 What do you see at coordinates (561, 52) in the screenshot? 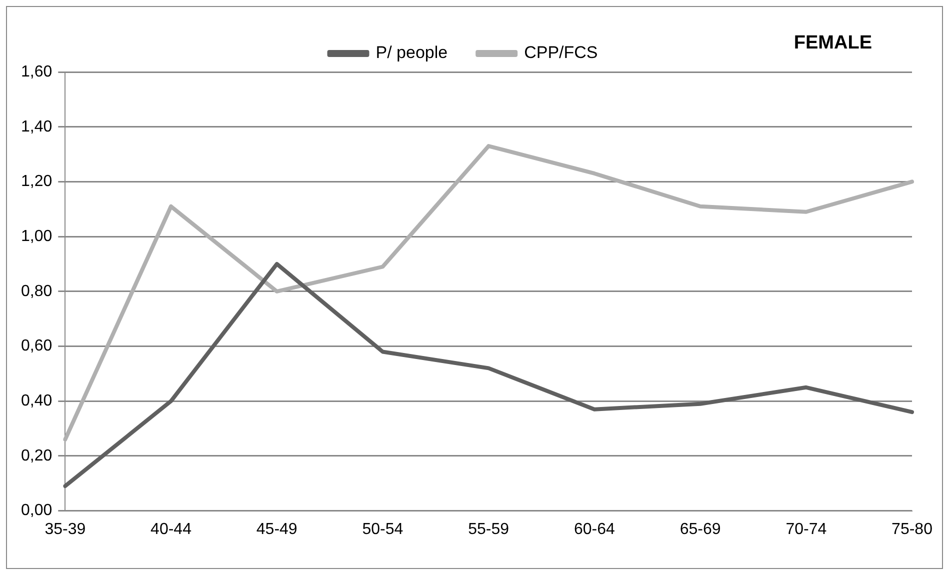
I see `legend-label: CPP/FCS` at bounding box center [561, 52].